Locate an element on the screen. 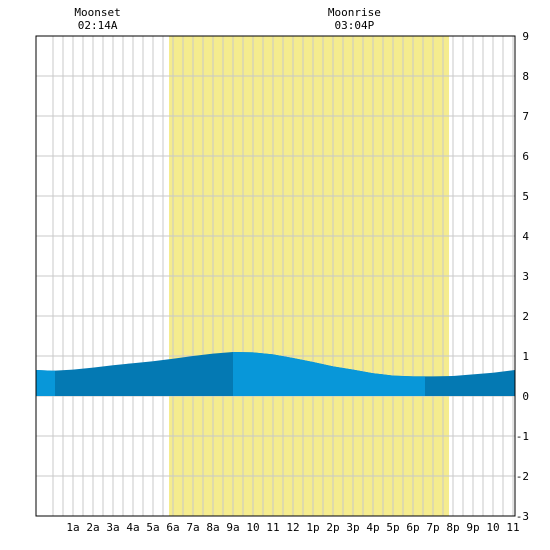 The image size is (550, 550). y-tick-label: -3 is located at coordinates (522, 516).